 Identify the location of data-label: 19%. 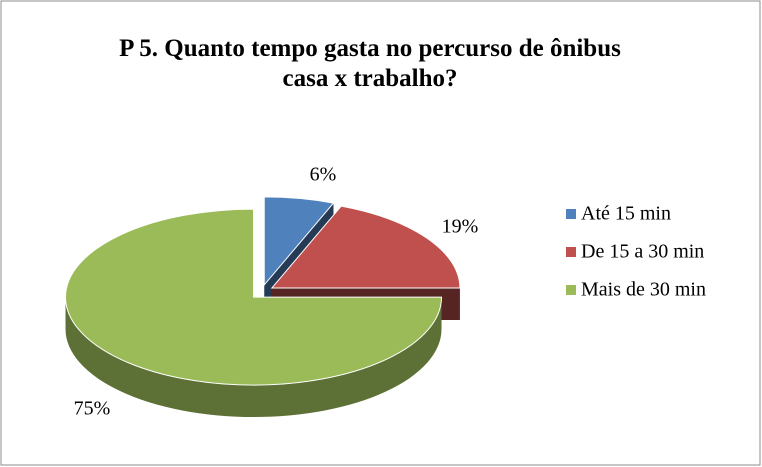
(460, 227).